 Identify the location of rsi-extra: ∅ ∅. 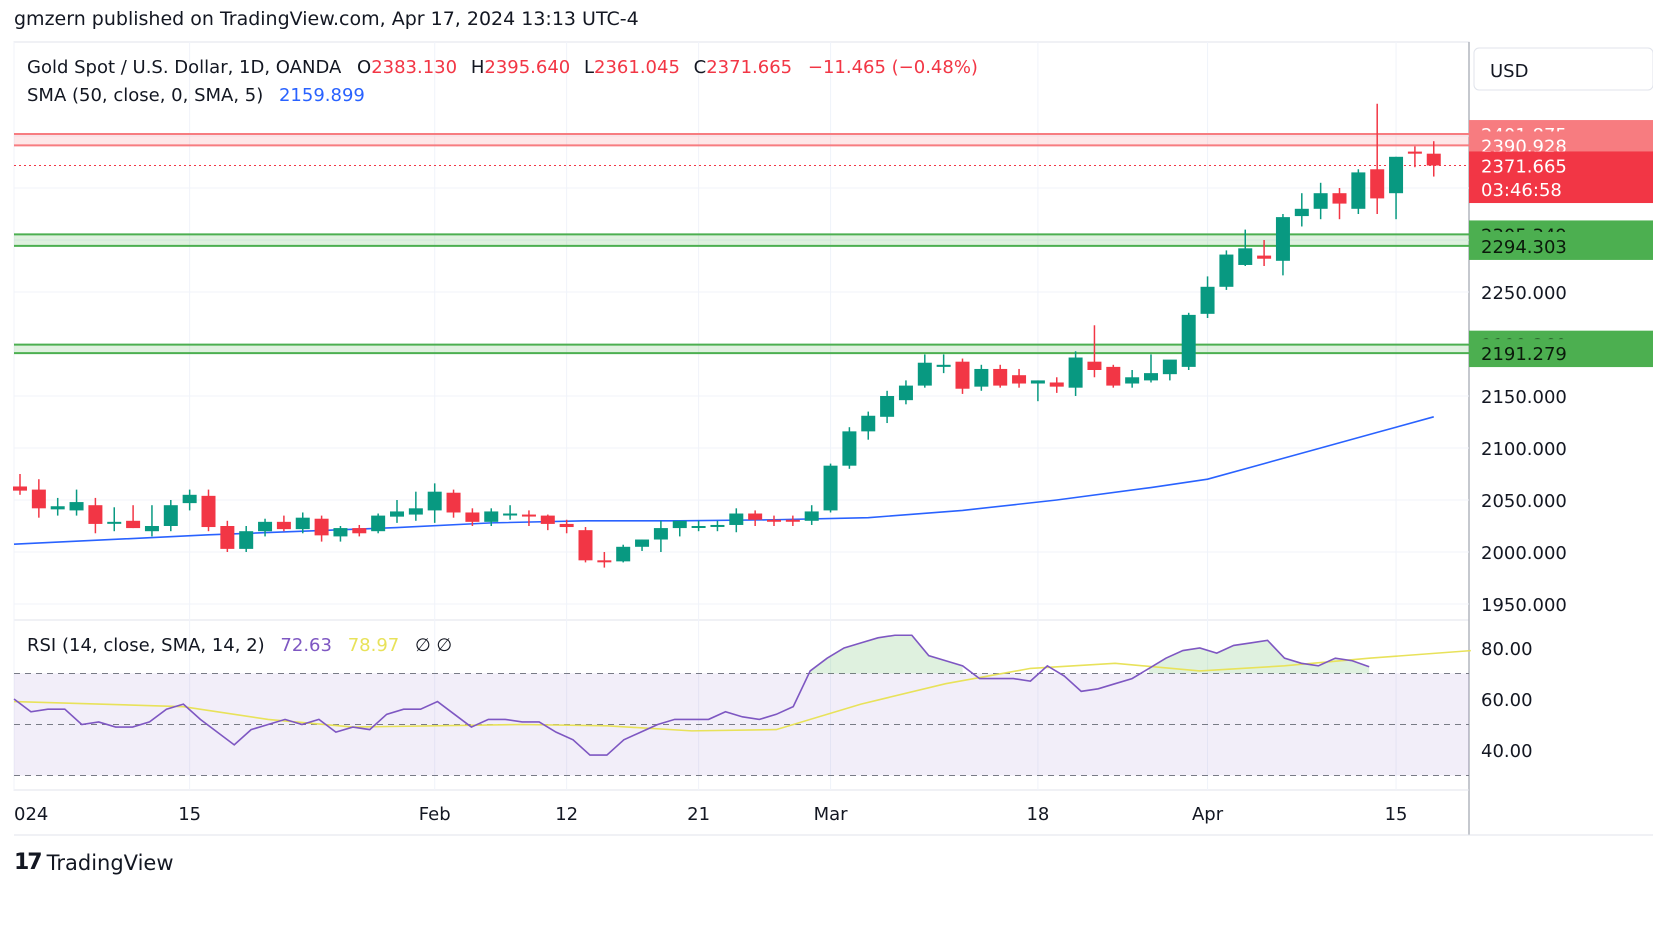
(433, 645).